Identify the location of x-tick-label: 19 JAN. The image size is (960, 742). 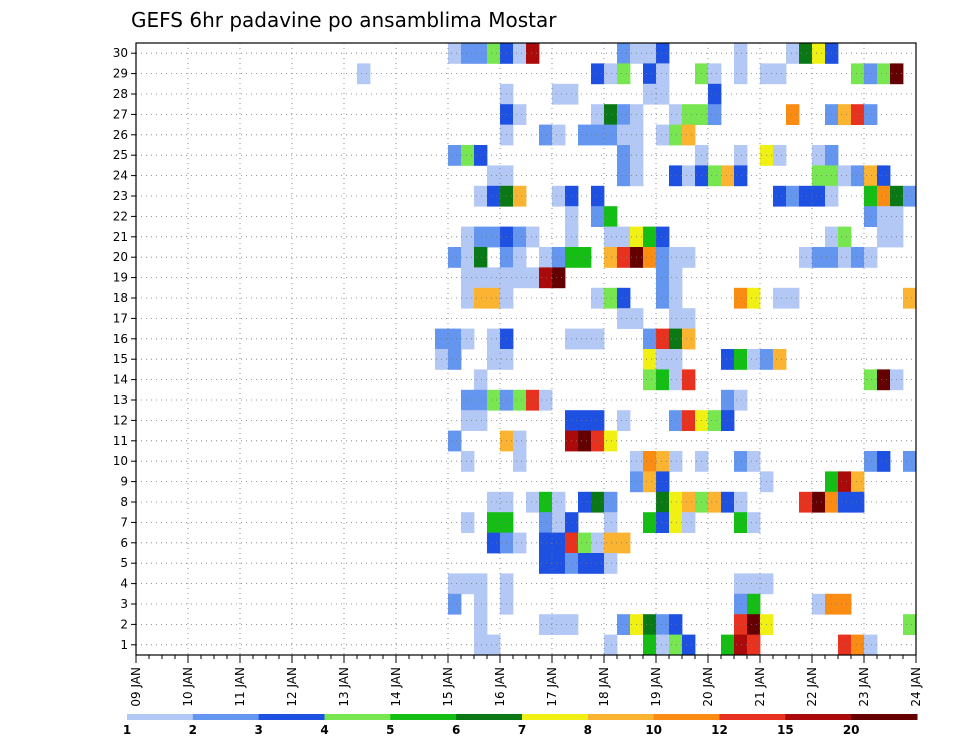
(656, 687).